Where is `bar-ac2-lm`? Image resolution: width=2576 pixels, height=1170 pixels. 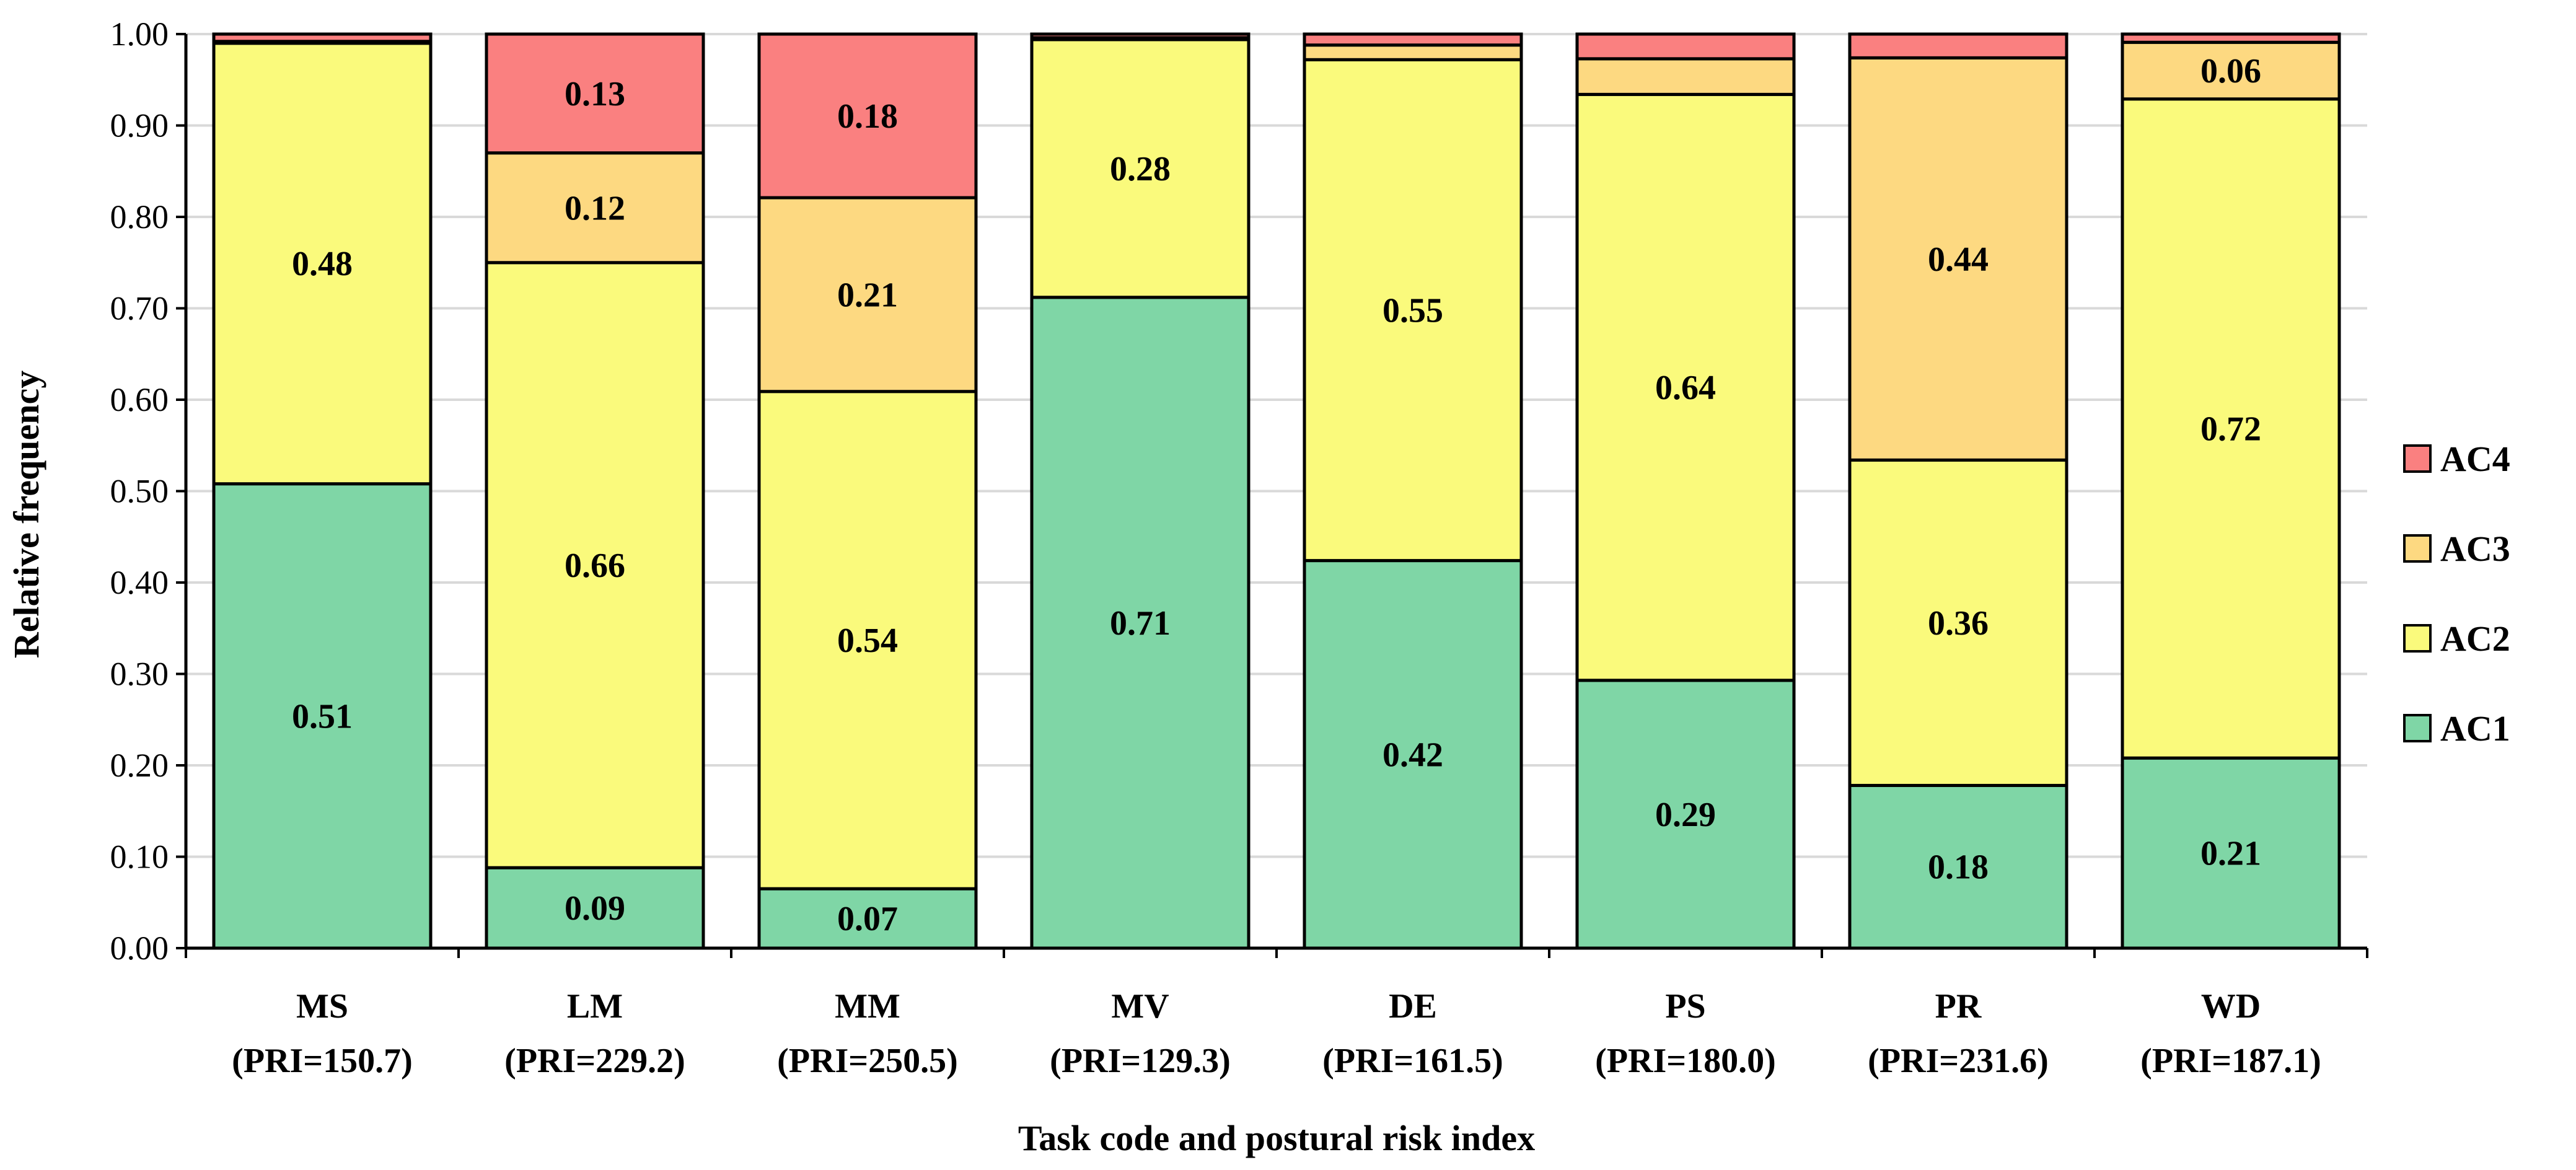 bar-ac2-lm is located at coordinates (595, 565).